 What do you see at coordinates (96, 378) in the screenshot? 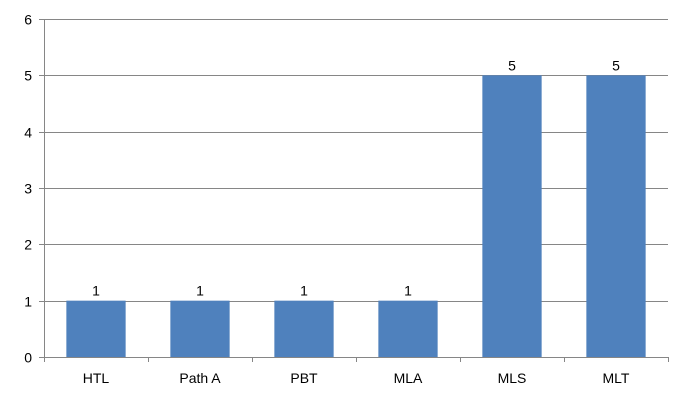
I see `x-tick-label: HTL` at bounding box center [96, 378].